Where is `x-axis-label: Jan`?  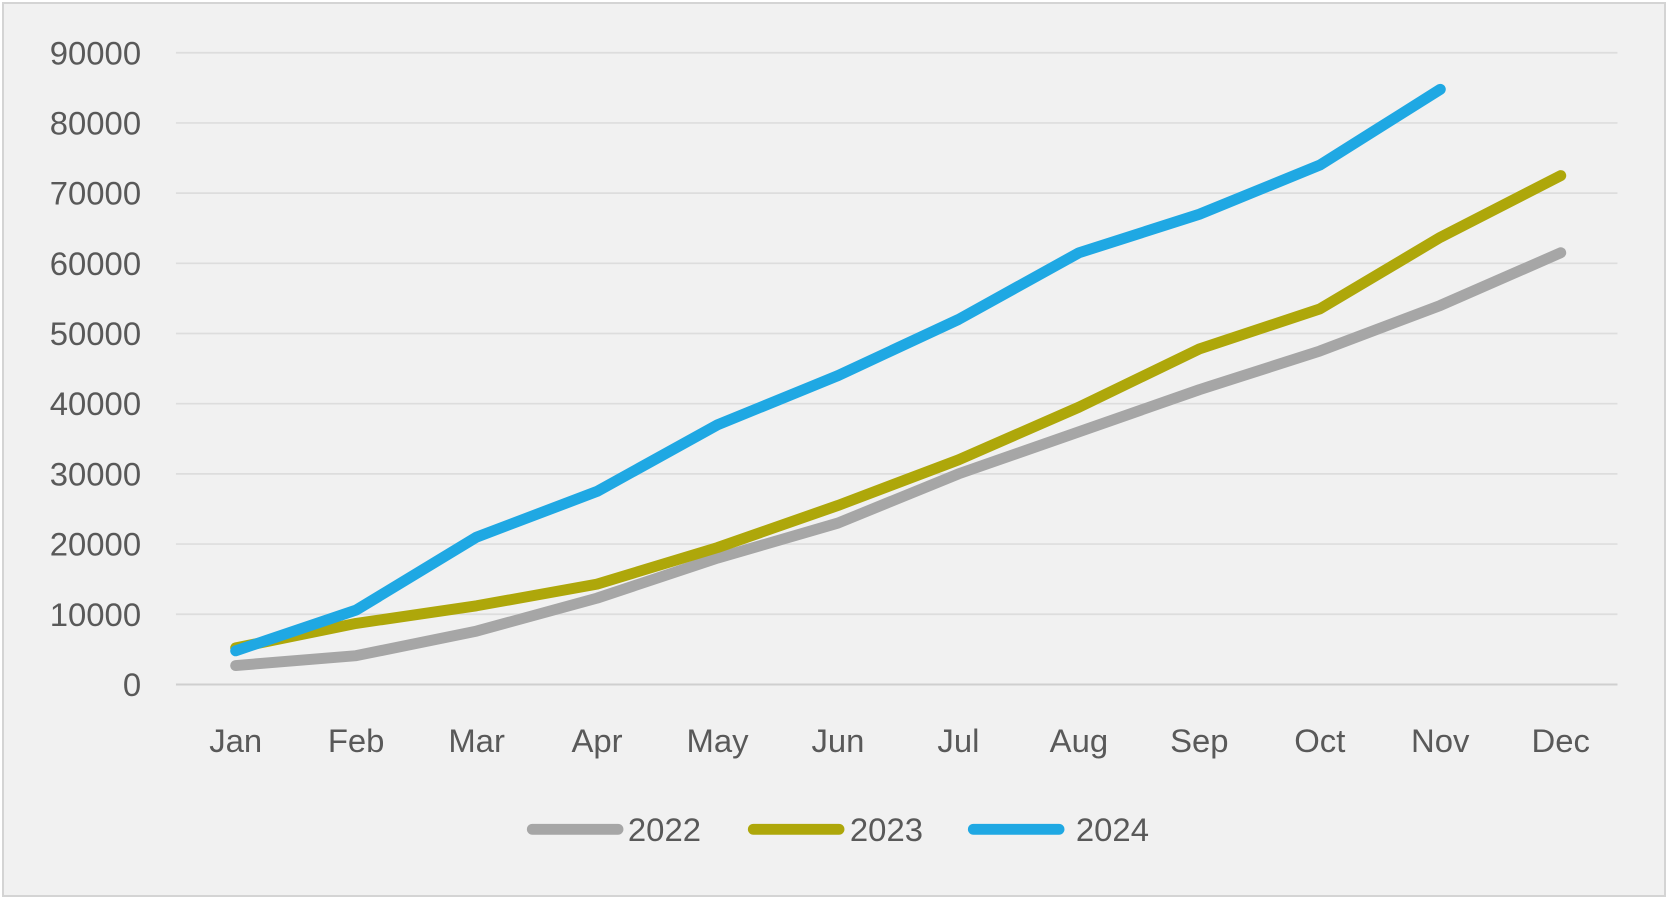
x-axis-label: Jan is located at coordinates (235, 740).